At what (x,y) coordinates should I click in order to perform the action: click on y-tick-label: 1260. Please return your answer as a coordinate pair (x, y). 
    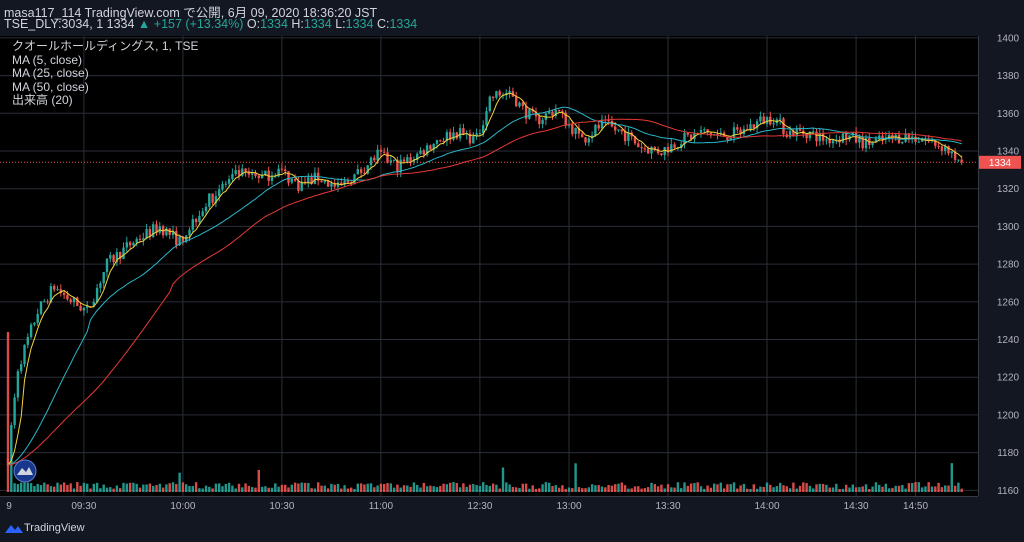
    Looking at the image, I should click on (1008, 302).